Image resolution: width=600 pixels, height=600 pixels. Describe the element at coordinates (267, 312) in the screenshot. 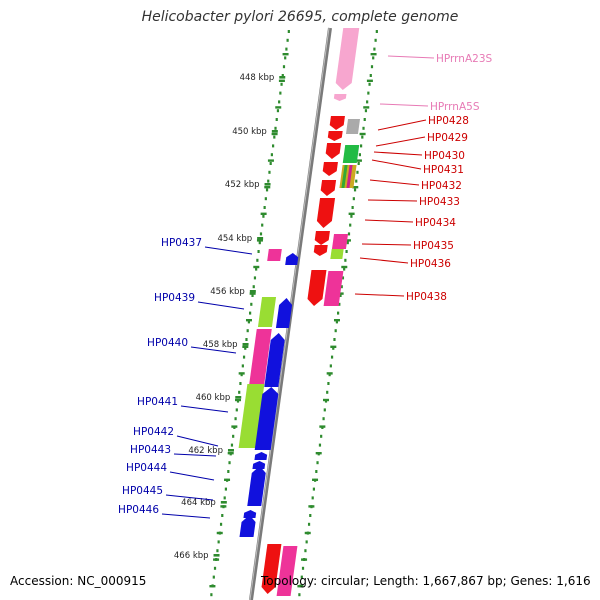

I see `hp0439a-feature` at that location.